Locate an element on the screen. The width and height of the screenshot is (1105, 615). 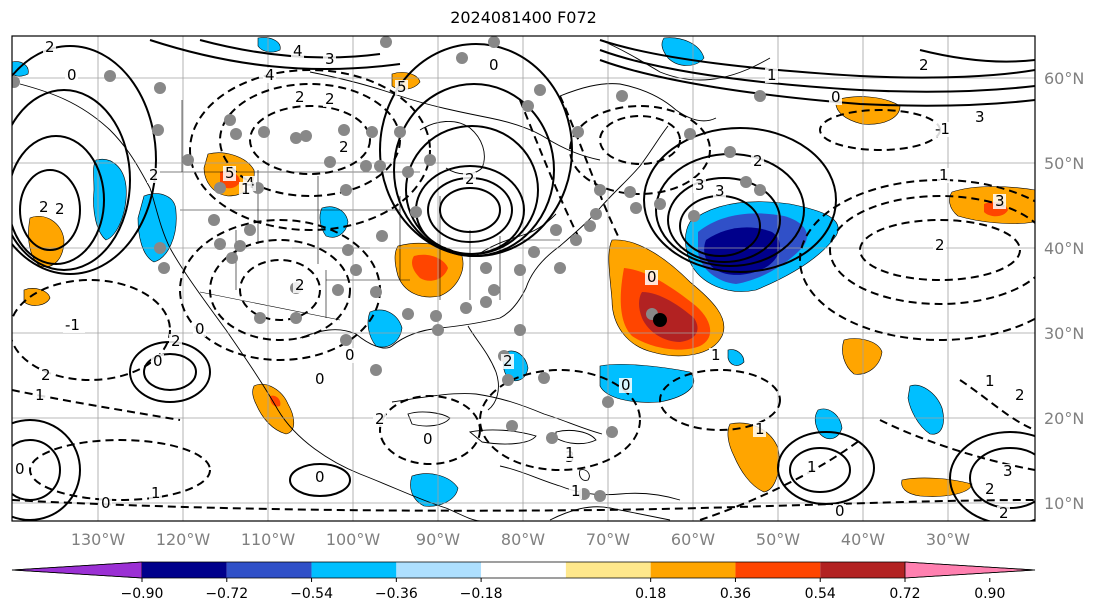
colorbar-tick-label: 0.18 is located at coordinates (650, 594).